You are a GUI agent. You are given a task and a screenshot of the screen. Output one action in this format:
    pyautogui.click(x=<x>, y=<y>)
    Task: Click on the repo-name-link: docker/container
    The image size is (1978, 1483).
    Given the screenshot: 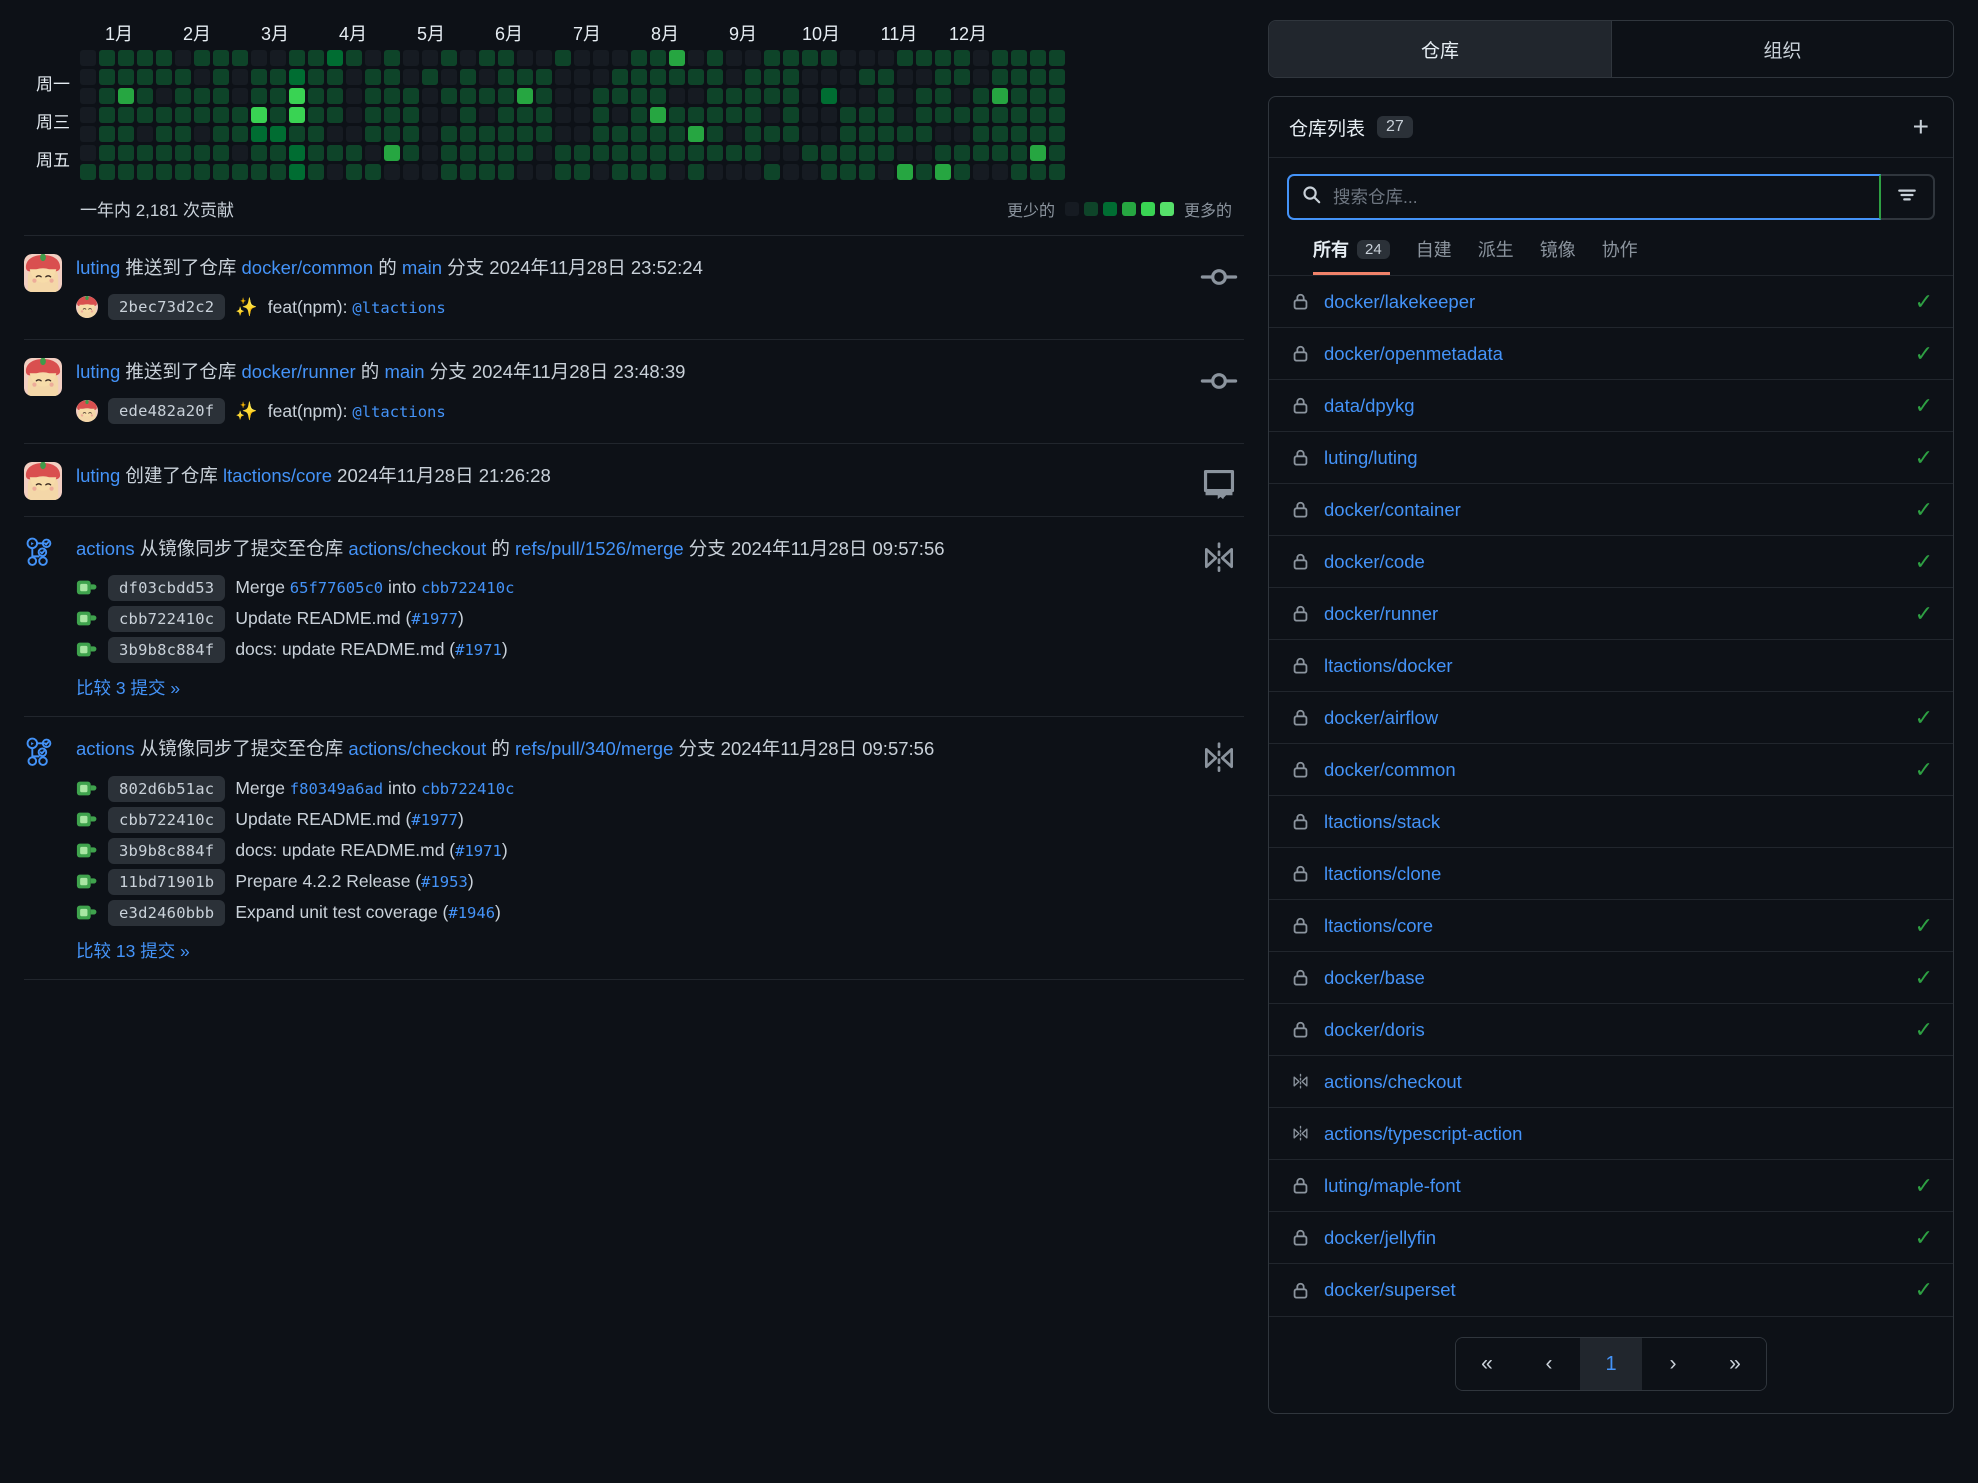 What is the action you would take?
    pyautogui.click(x=1392, y=509)
    